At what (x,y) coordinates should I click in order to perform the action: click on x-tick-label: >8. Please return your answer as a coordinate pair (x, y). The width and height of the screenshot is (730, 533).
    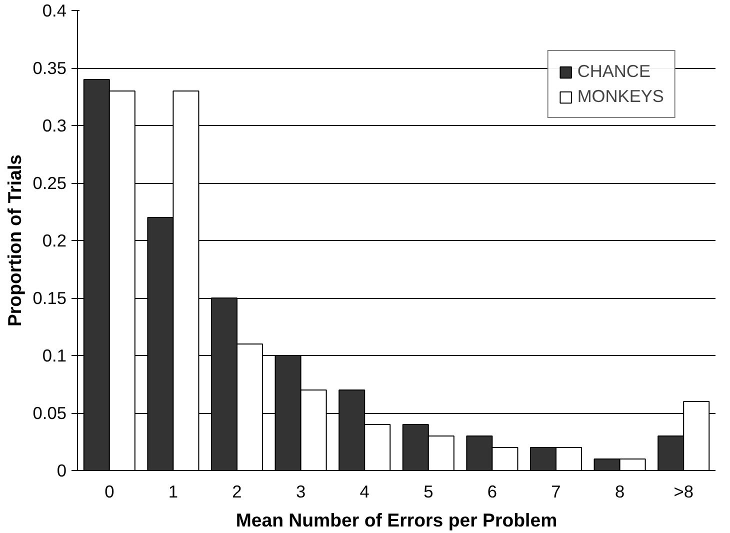
    Looking at the image, I should click on (684, 492).